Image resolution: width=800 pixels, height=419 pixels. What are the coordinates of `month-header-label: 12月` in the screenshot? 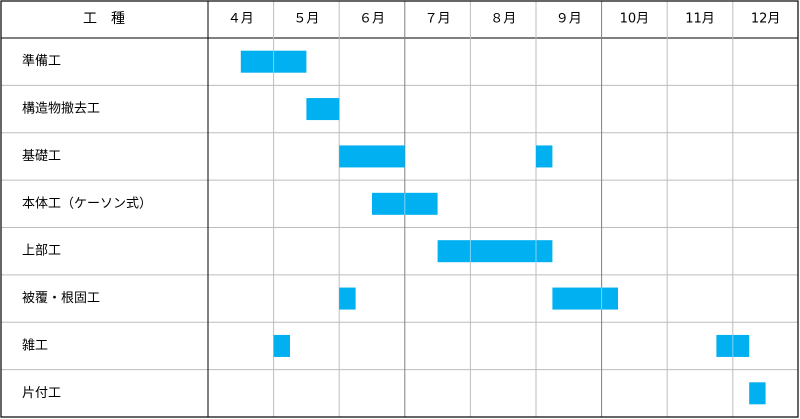 It's located at (766, 19).